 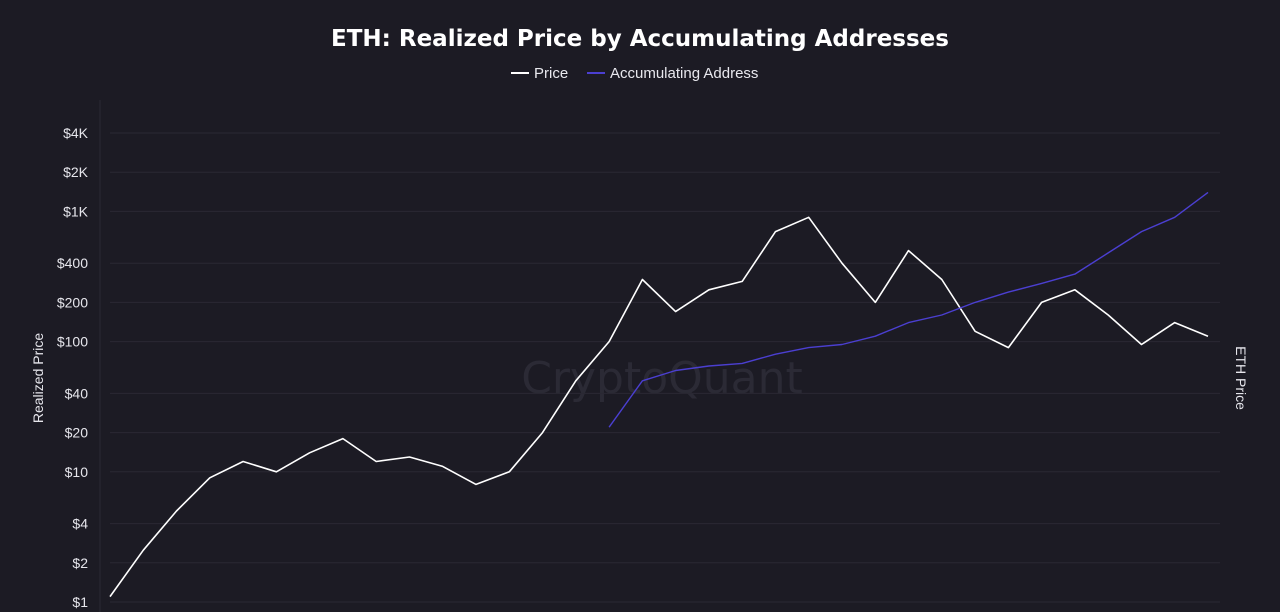 I want to click on y-tick-label: $40, so click(x=77, y=393).